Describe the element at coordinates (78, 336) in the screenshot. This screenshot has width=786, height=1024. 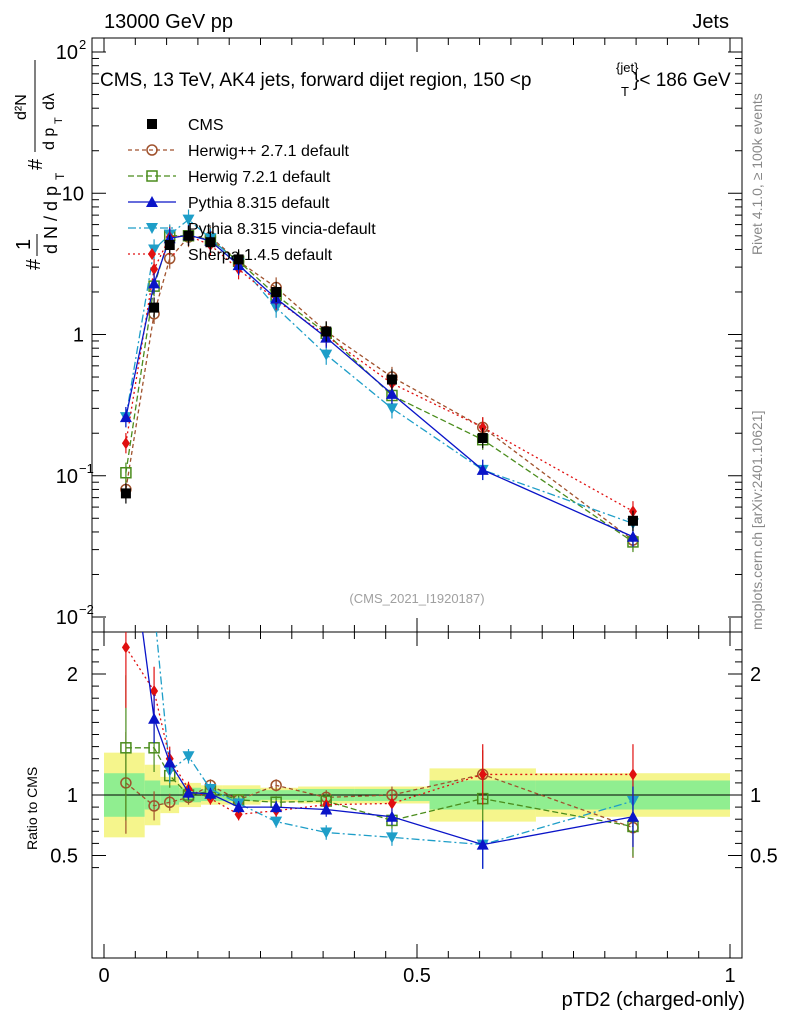
I see `y-tick-label-main-2: 1` at that location.